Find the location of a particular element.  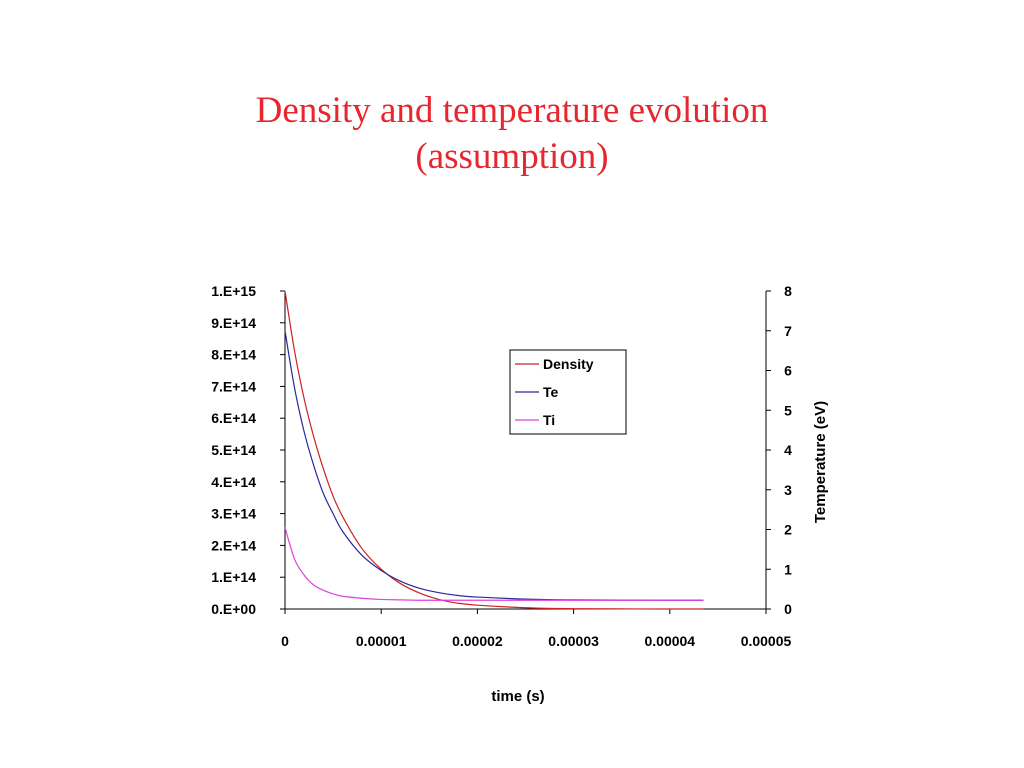

right-axis-tick-label: 8 is located at coordinates (788, 291).